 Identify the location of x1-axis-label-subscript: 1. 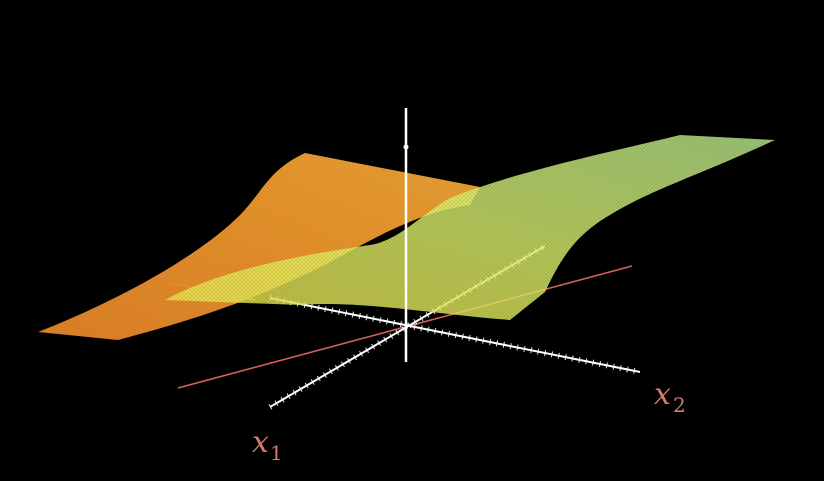
(276, 453).